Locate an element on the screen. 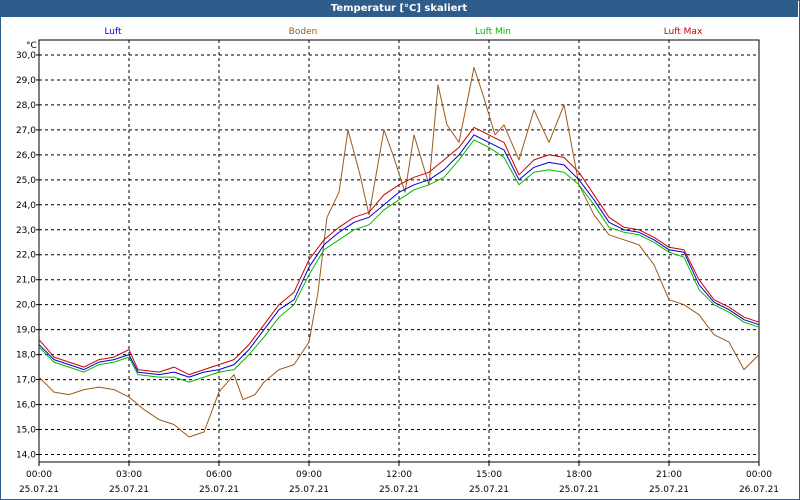 The width and height of the screenshot is (800, 500). y-tick-label: 23,0 is located at coordinates (26, 231).